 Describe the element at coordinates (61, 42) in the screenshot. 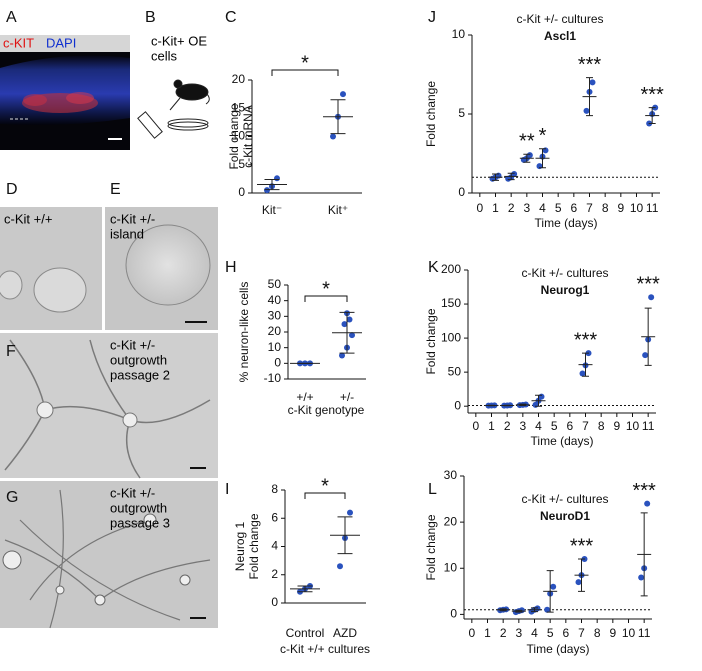

I see `image-label: DAPI` at that location.